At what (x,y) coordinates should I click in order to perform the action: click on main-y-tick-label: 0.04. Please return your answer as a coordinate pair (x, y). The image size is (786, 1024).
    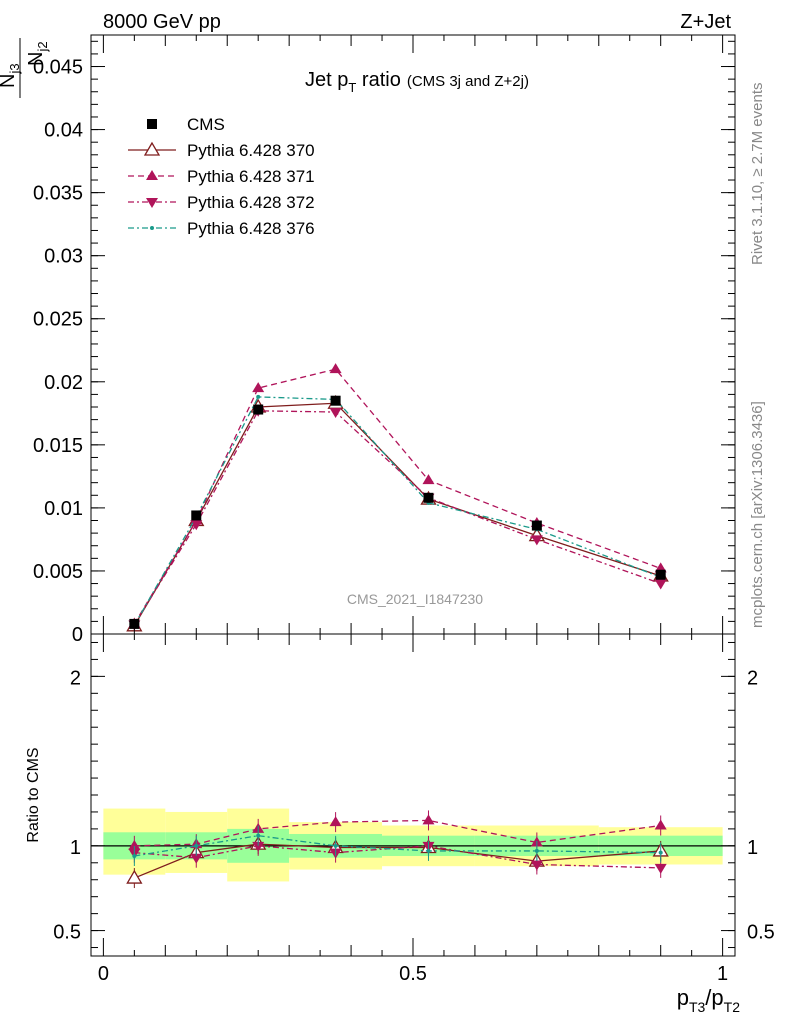
    Looking at the image, I should click on (63, 131).